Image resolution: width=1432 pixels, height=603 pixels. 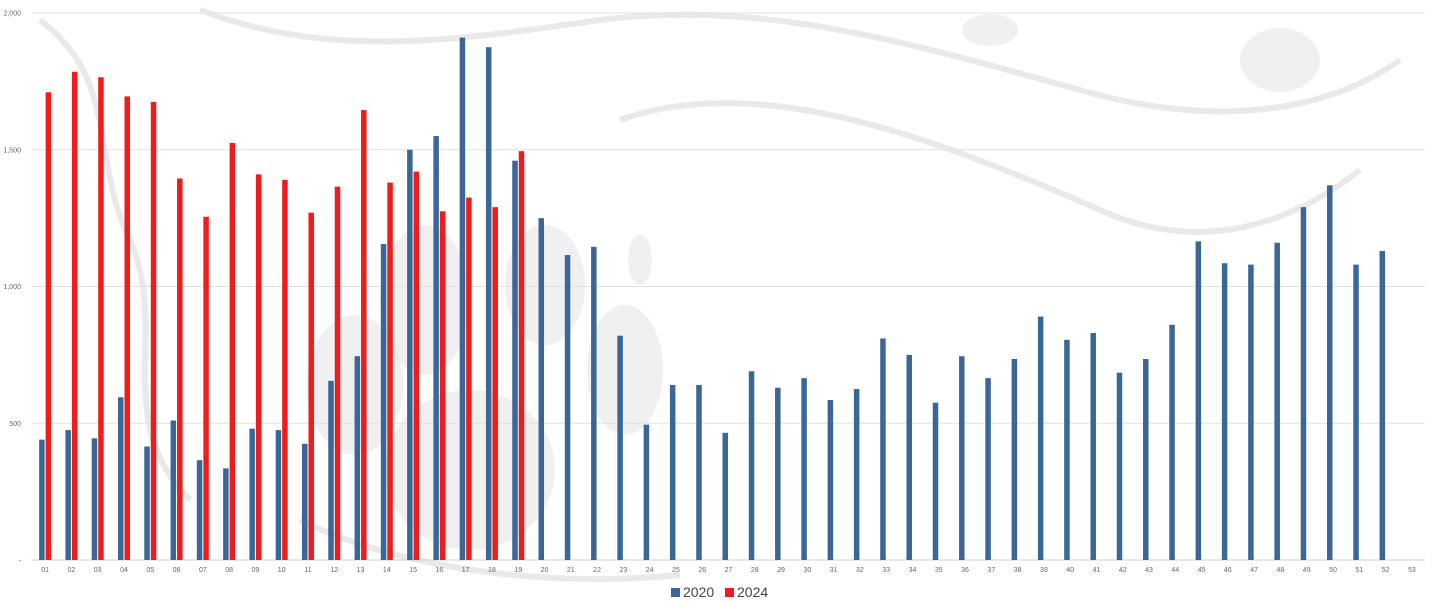 What do you see at coordinates (518, 570) in the screenshot?
I see `x-tick-label: 19` at bounding box center [518, 570].